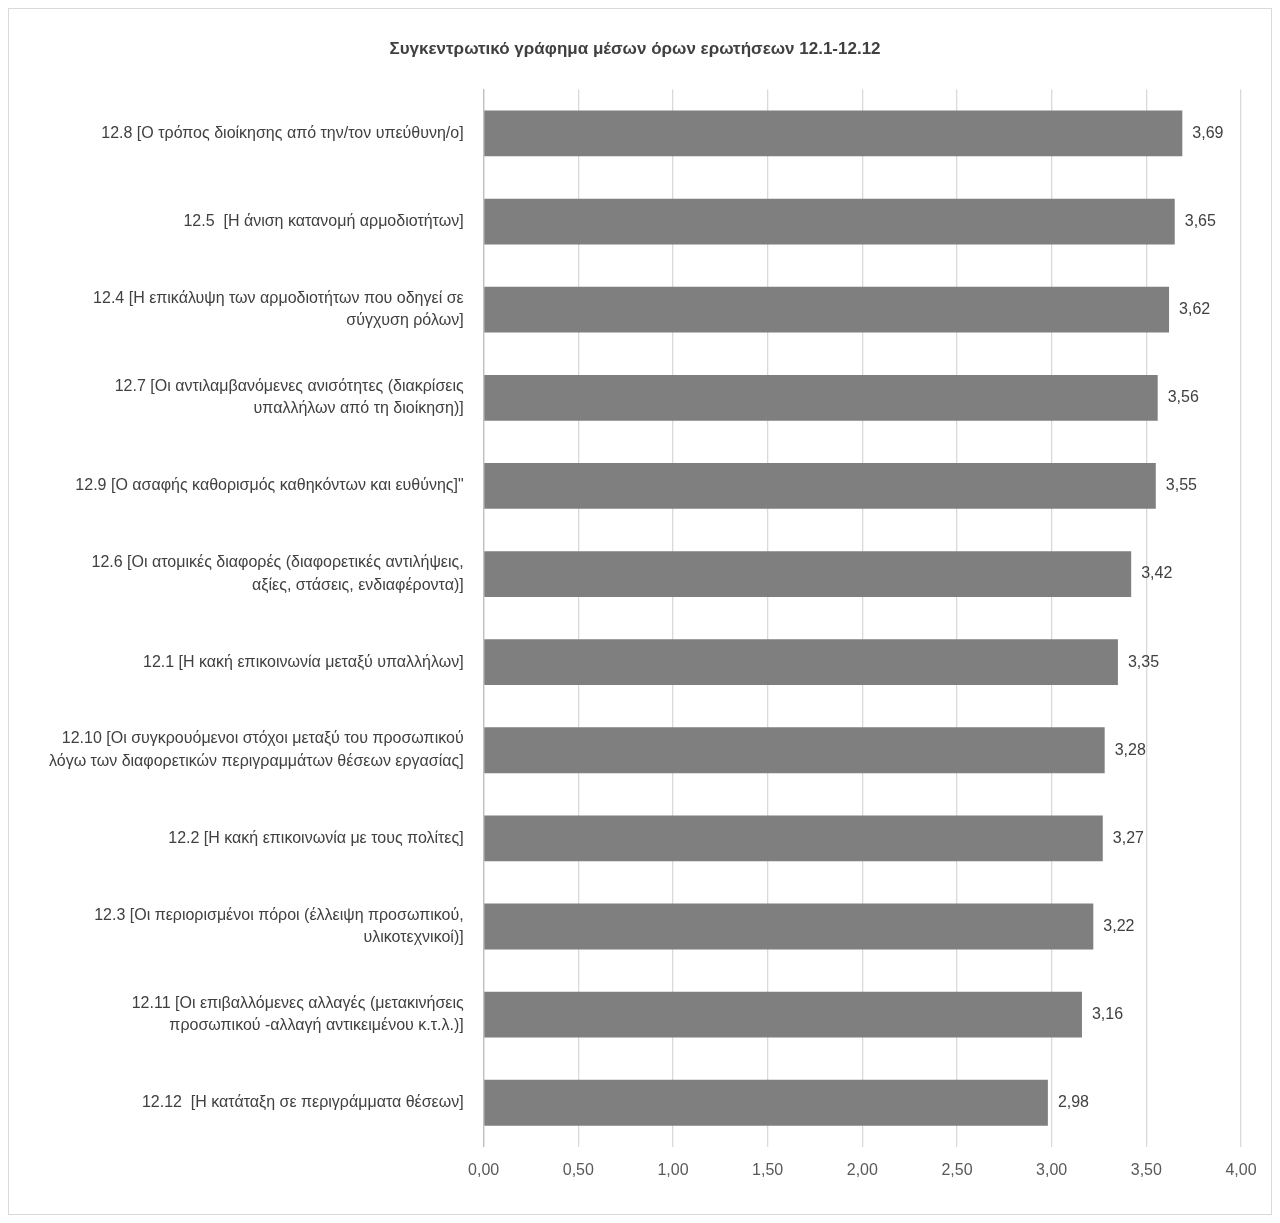 Image resolution: width=1280 pixels, height=1223 pixels. What do you see at coordinates (297, 1013) in the screenshot?
I see `y-tick-label: 12.11 [Οι επιβαλλόμενες αλλαγές (μετακινήσεις προσωπικού -αλλαγή αντικειμένου κ.τ.λ.)]` at bounding box center [297, 1013].